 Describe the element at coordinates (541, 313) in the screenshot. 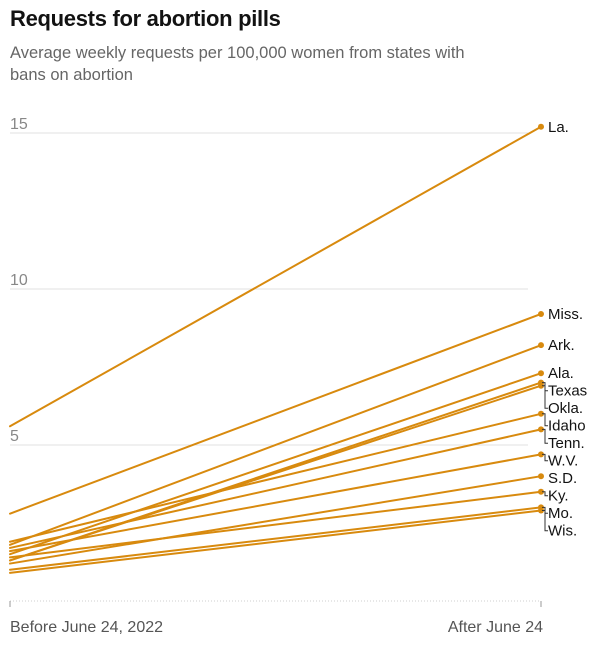

I see `series-point-miss` at that location.